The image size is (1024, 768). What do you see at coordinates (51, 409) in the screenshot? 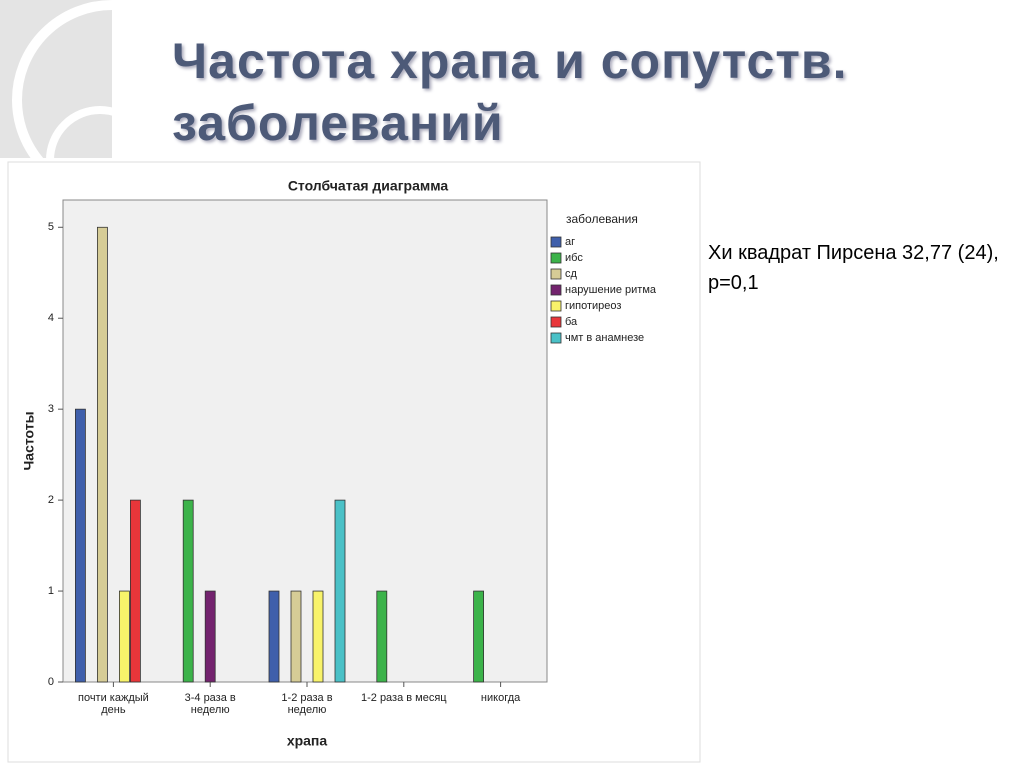
I see `y-tick-label: 3` at bounding box center [51, 409].